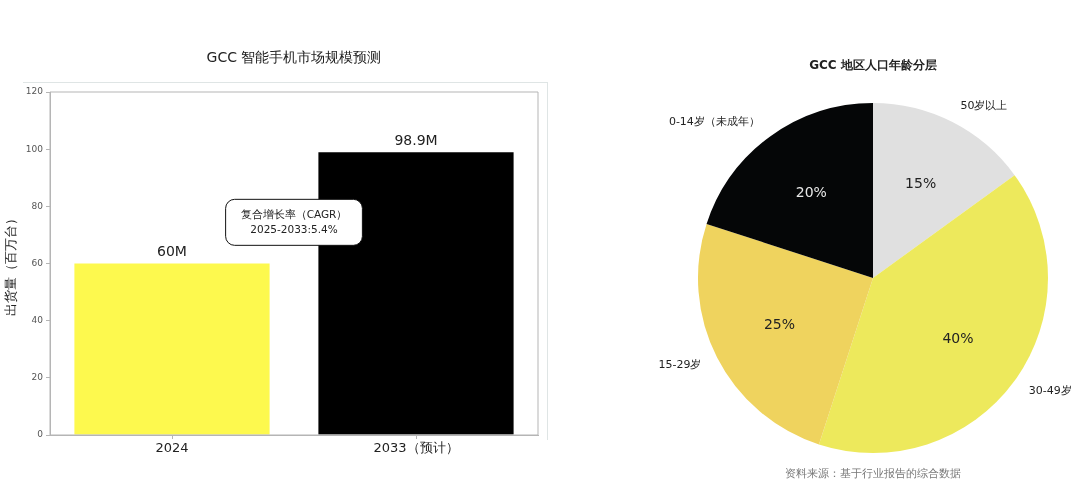  Describe the element at coordinates (11, 263) in the screenshot. I see `y-axis-title: 出货量（百万台）` at that location.